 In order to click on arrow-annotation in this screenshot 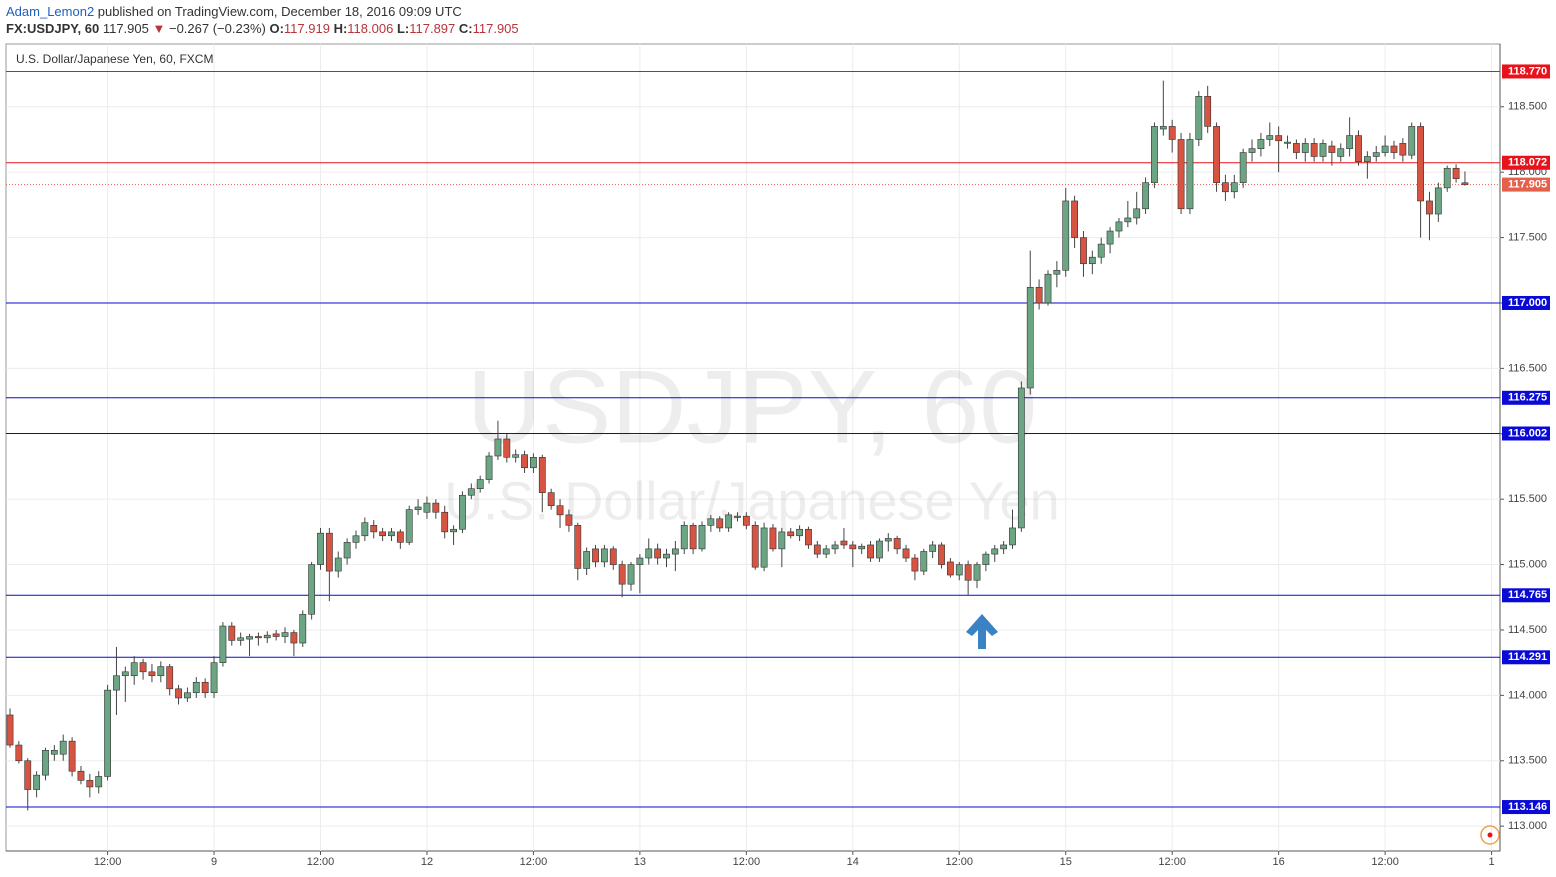, I will do `click(982, 631)`.